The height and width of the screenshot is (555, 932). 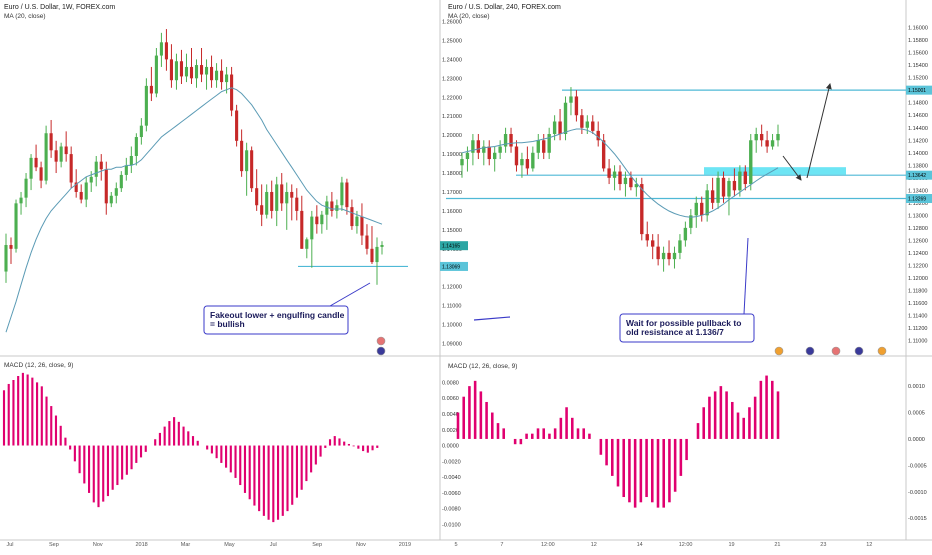 What do you see at coordinates (792, 168) in the screenshot?
I see `pullback-arrow` at bounding box center [792, 168].